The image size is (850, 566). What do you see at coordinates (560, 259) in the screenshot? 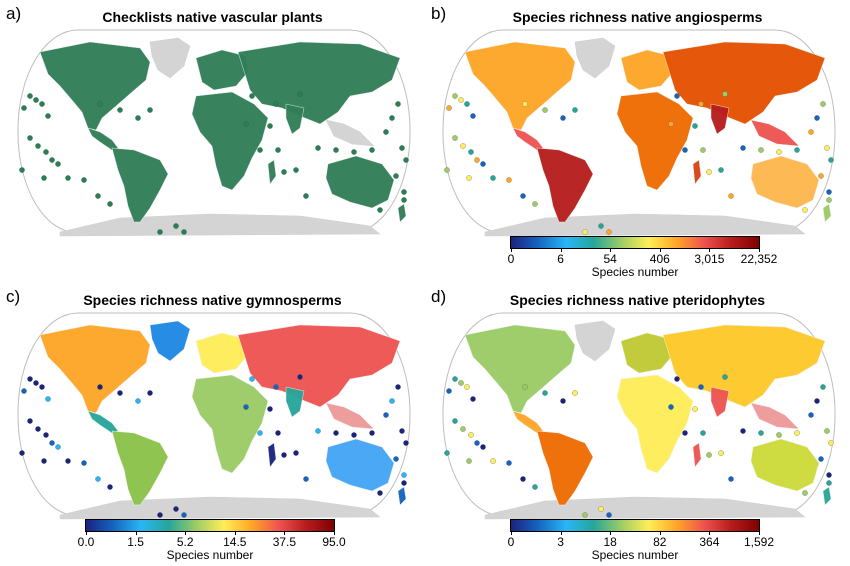
I see `legend-tick-label: 6` at bounding box center [560, 259].